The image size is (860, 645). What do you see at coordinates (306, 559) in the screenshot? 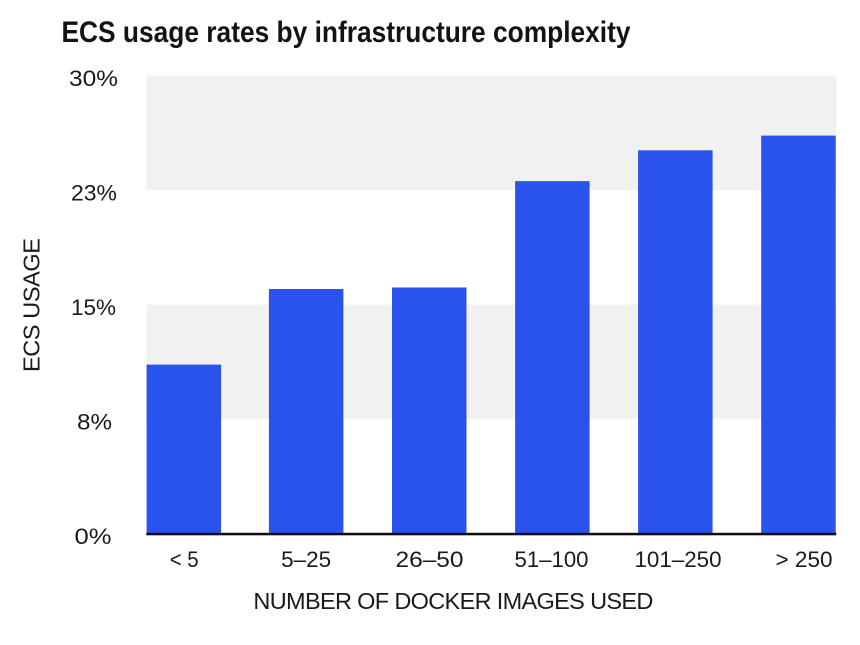
I see `svg-text: 5–25` at bounding box center [306, 559].